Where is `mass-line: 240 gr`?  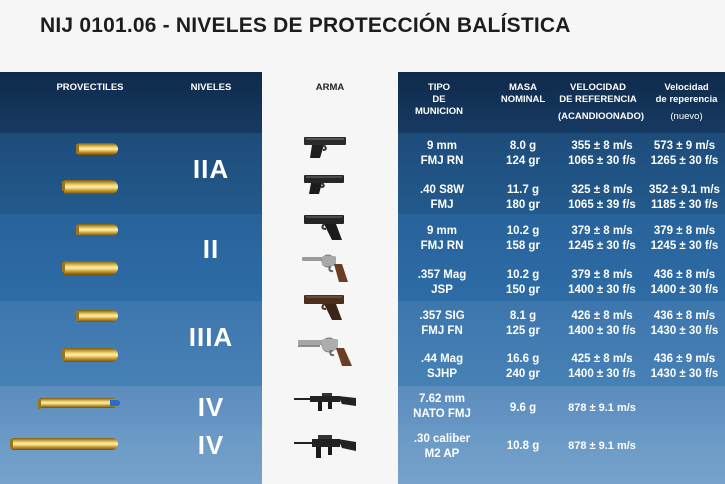 mass-line: 240 gr is located at coordinates (523, 374).